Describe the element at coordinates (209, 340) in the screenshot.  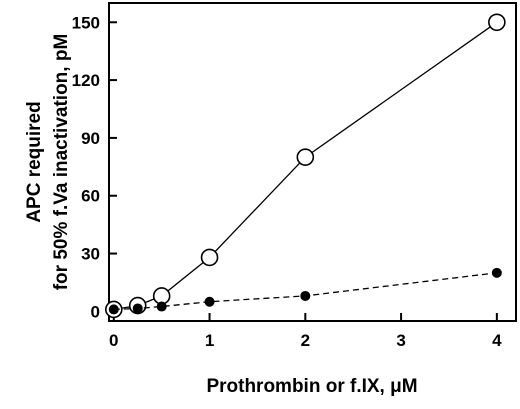
I see `x-tick-label: 1` at that location.